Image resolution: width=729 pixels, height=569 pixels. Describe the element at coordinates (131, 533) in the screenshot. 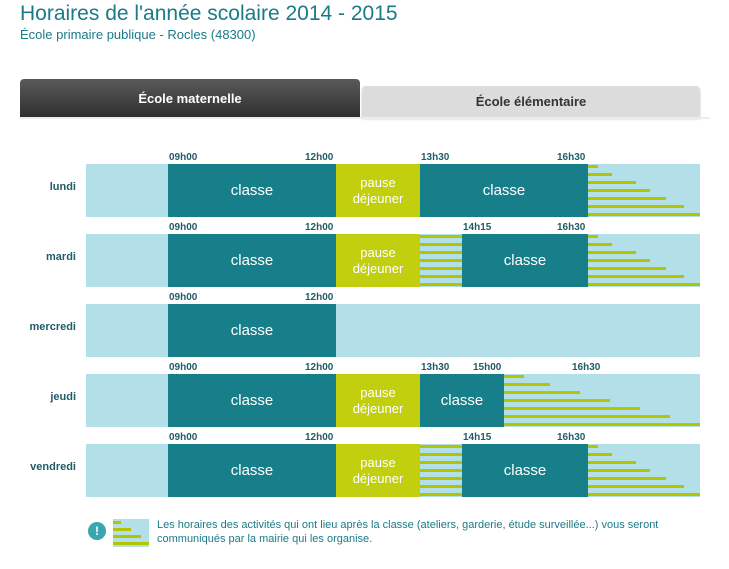

I see `activity-legend-swatch` at that location.